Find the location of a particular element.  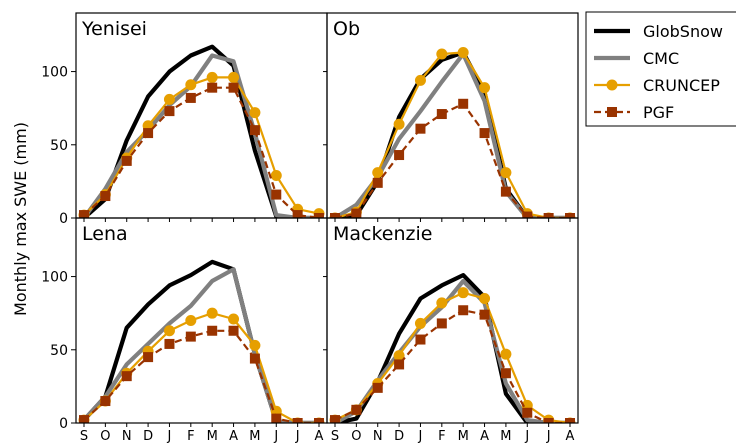

x-tick-label: D is located at coordinates (148, 436).